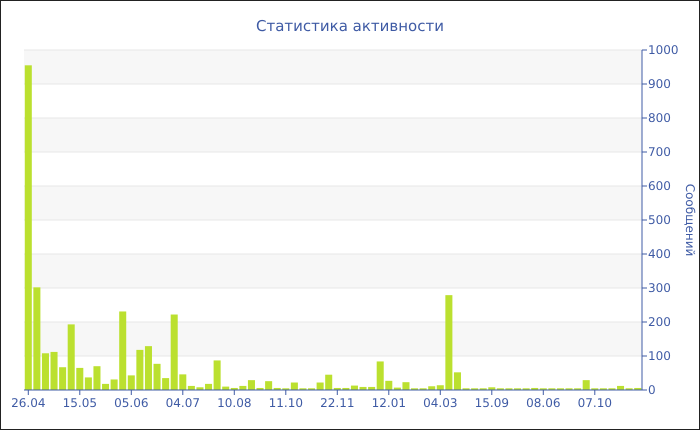  What do you see at coordinates (79, 403) in the screenshot?
I see `x-tick-label: 15.05` at bounding box center [79, 403].